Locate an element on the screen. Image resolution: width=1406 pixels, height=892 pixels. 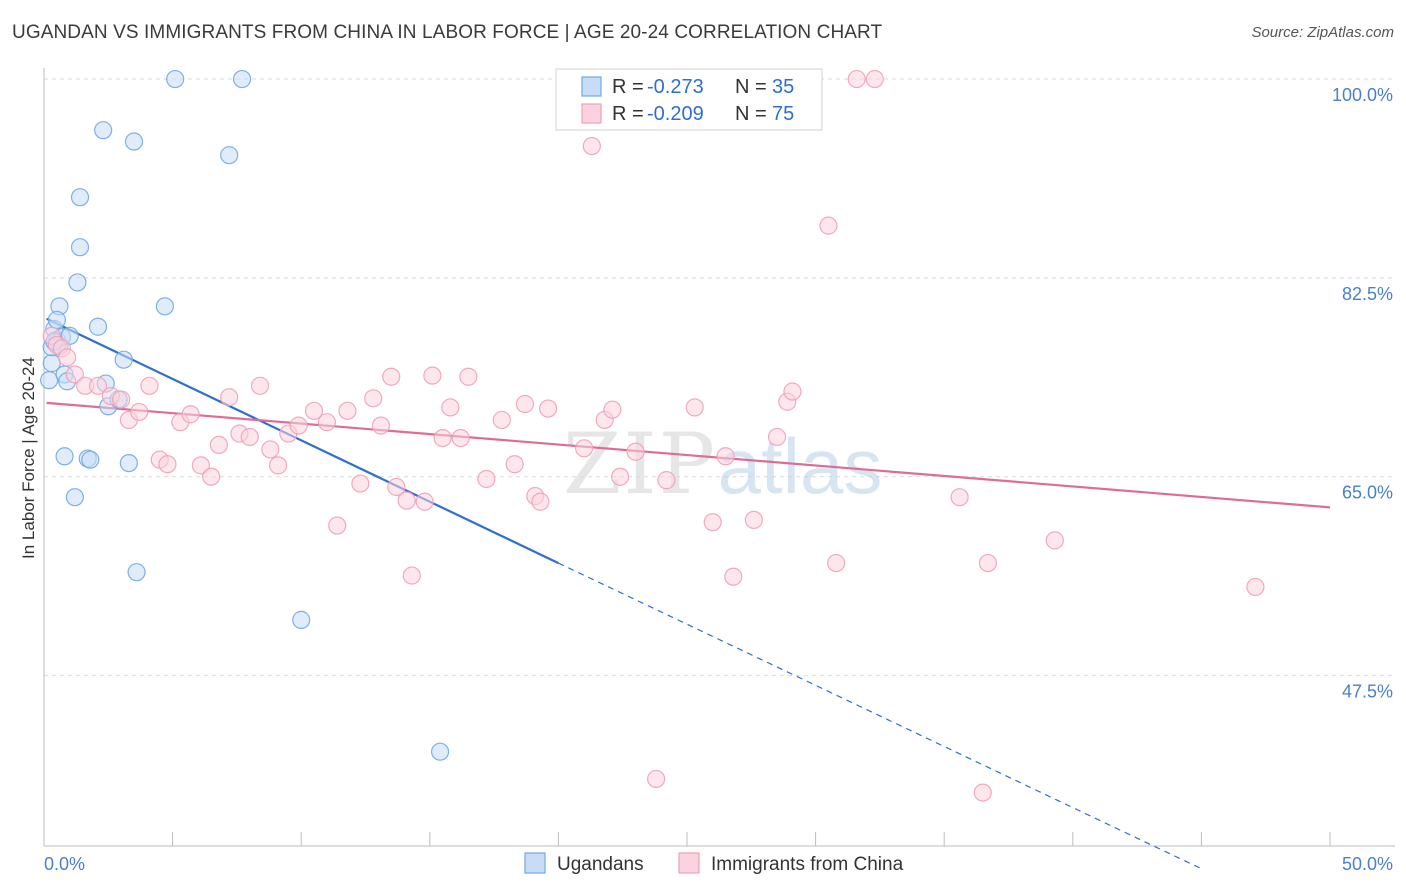
stats-r-label-0: R = is located at coordinates (628, 87).